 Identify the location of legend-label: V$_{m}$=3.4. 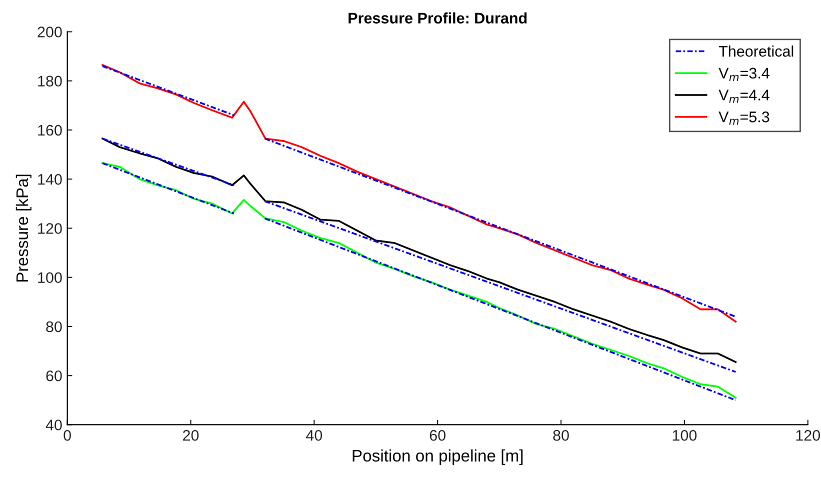
(744, 74).